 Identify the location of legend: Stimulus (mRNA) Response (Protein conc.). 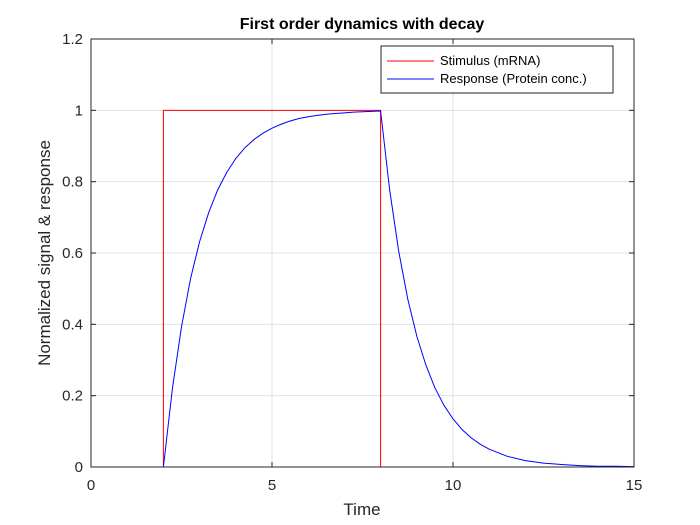
(497, 69).